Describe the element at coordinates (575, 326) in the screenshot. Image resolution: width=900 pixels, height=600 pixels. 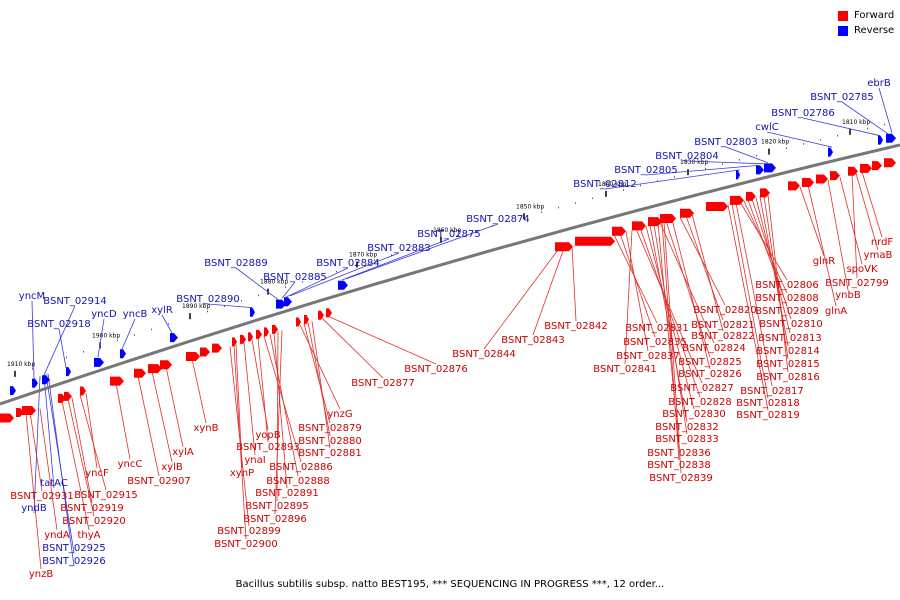
I see `forward-gene-label: BSNT_02842` at that location.